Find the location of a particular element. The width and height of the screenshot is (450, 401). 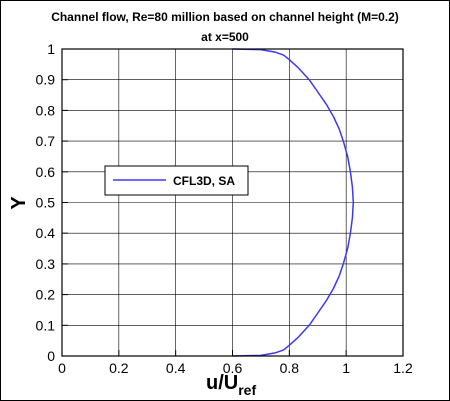

legend: CFL3D, SA is located at coordinates (176, 180).